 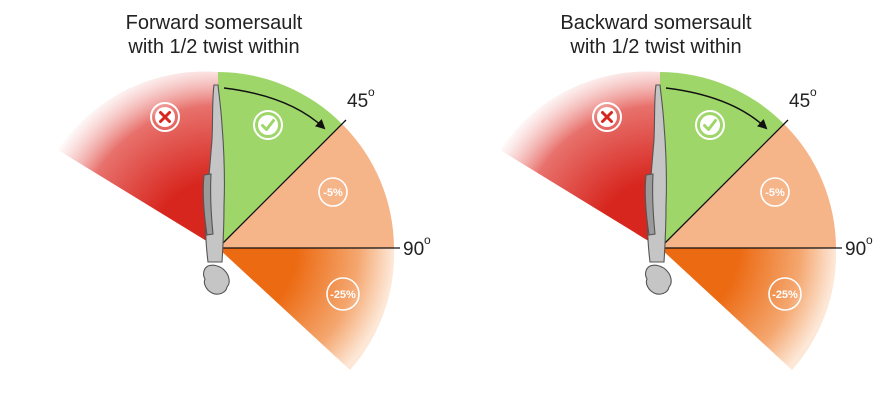 I want to click on panel-title-line1: Forward somersault, so click(x=214, y=23).